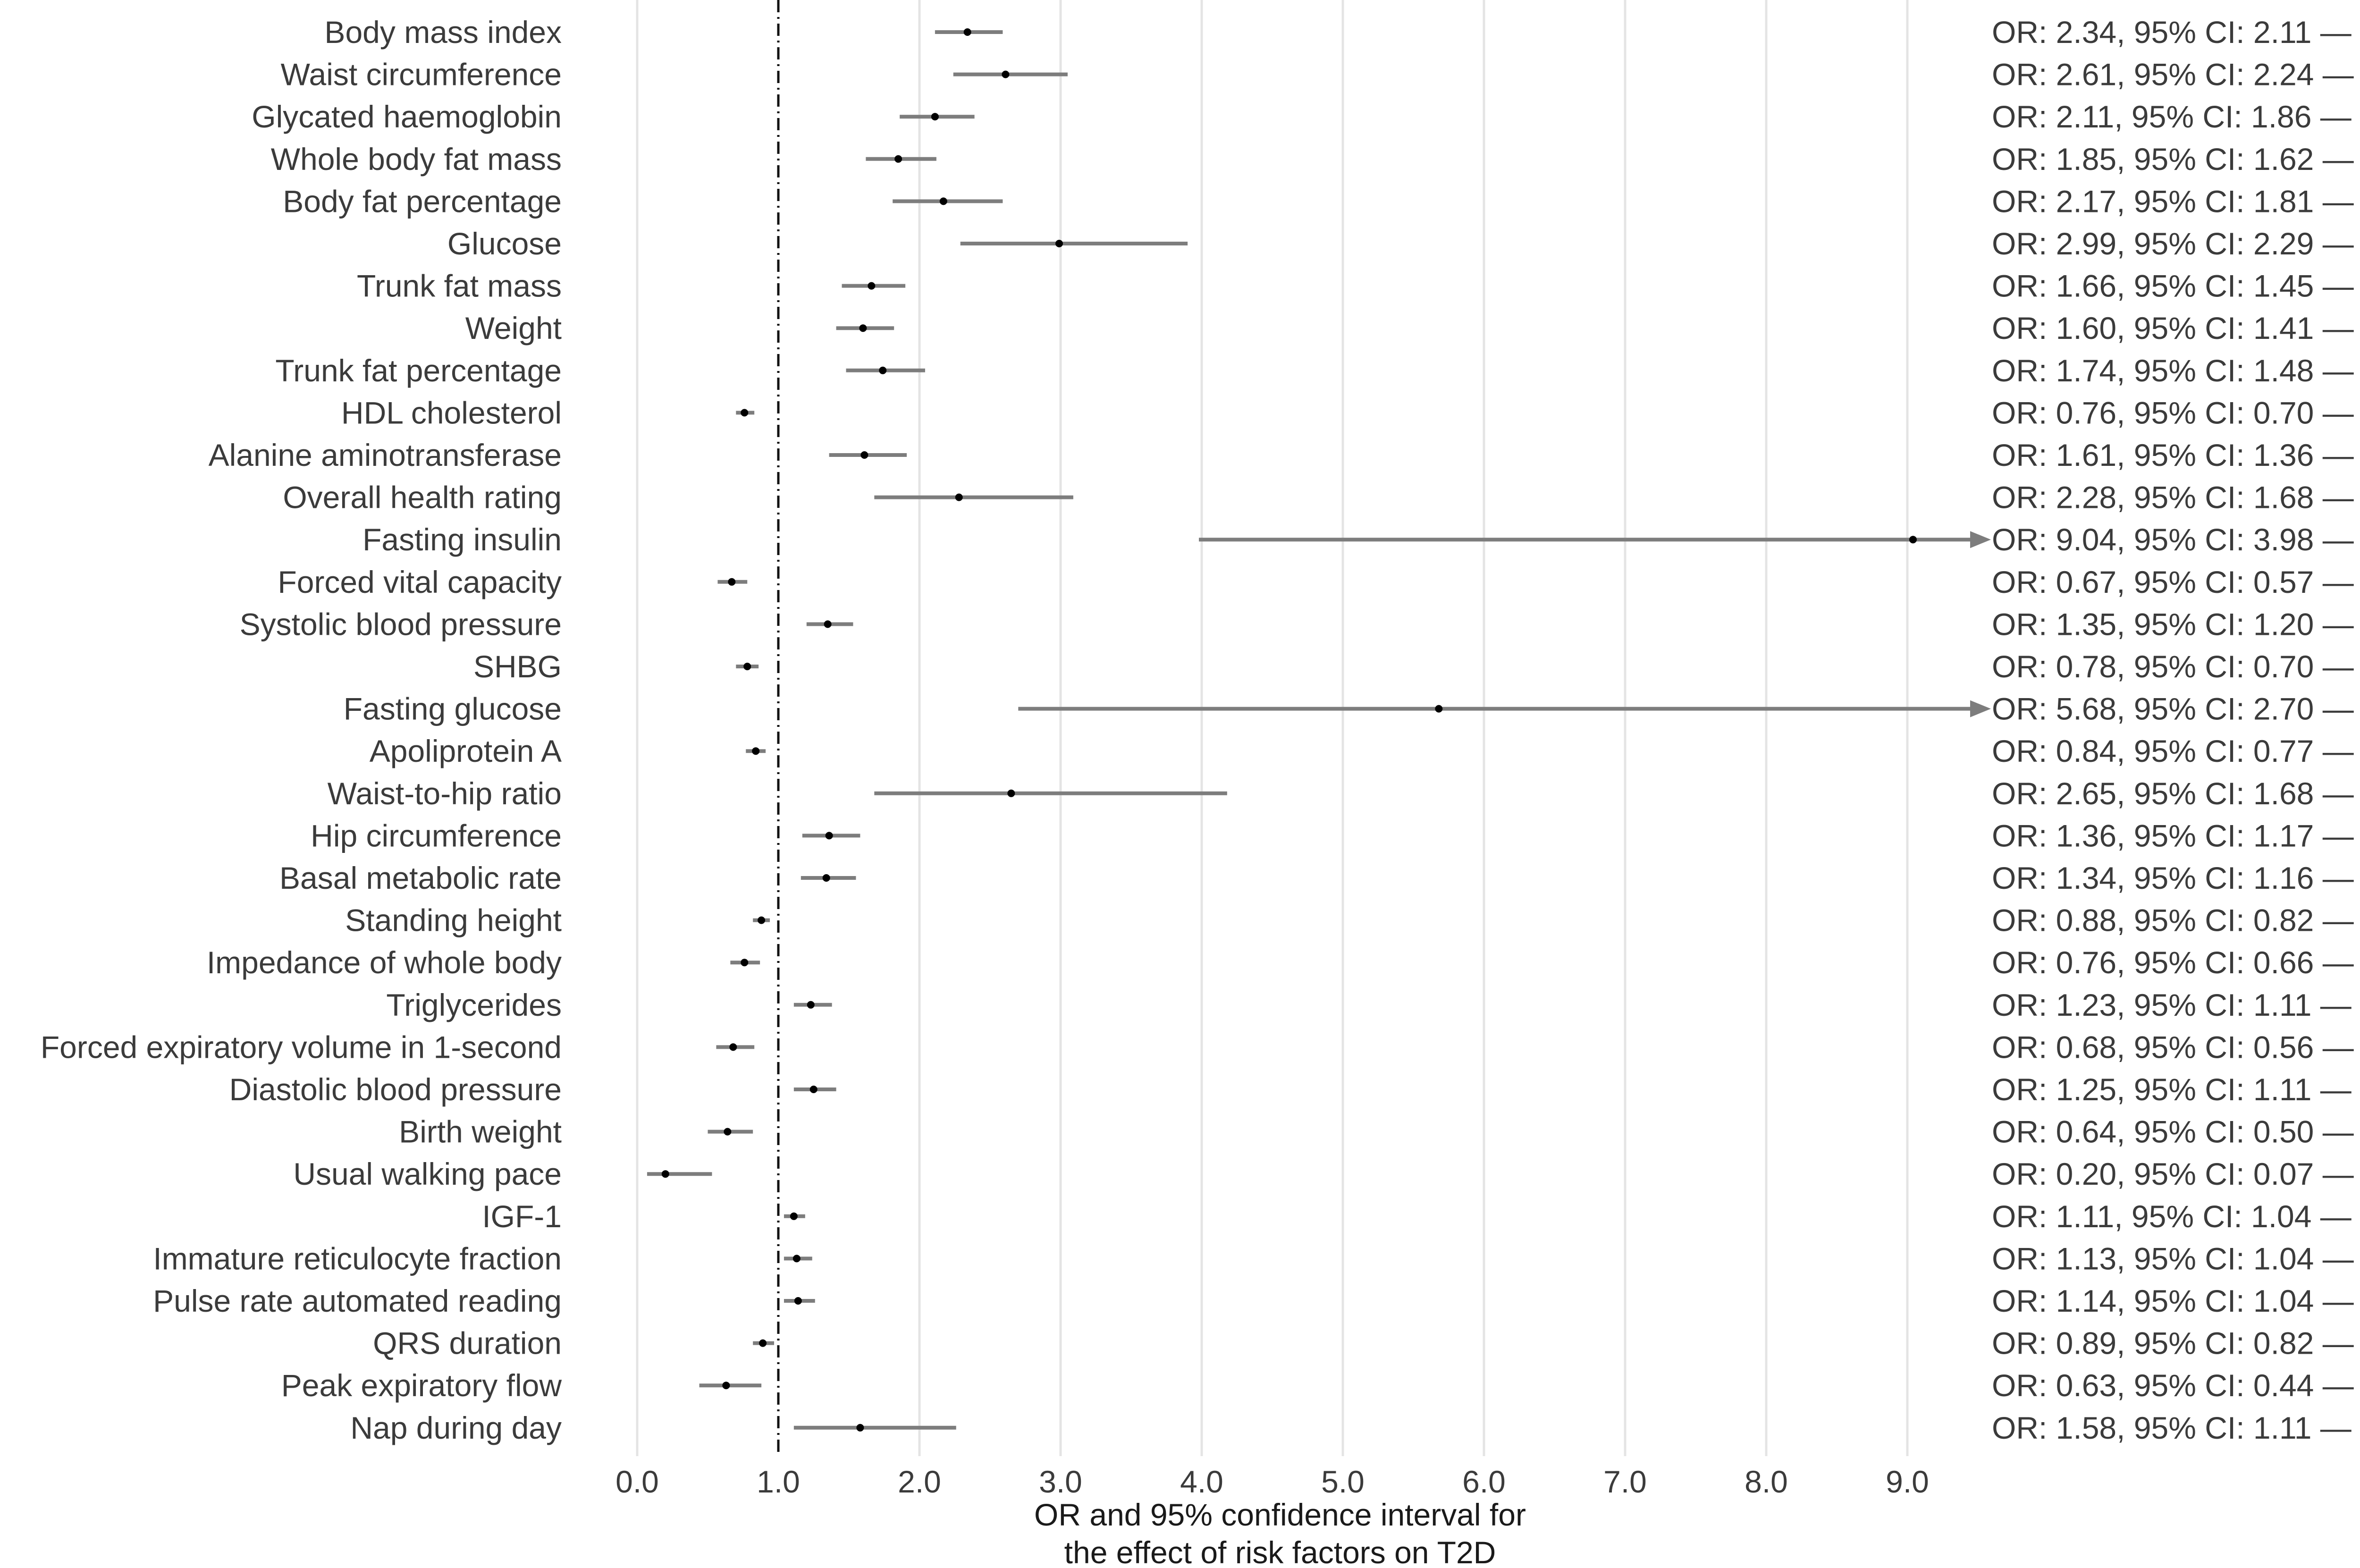  What do you see at coordinates (1766, 1482) in the screenshot?
I see `x-tick-label: 8.0` at bounding box center [1766, 1482].